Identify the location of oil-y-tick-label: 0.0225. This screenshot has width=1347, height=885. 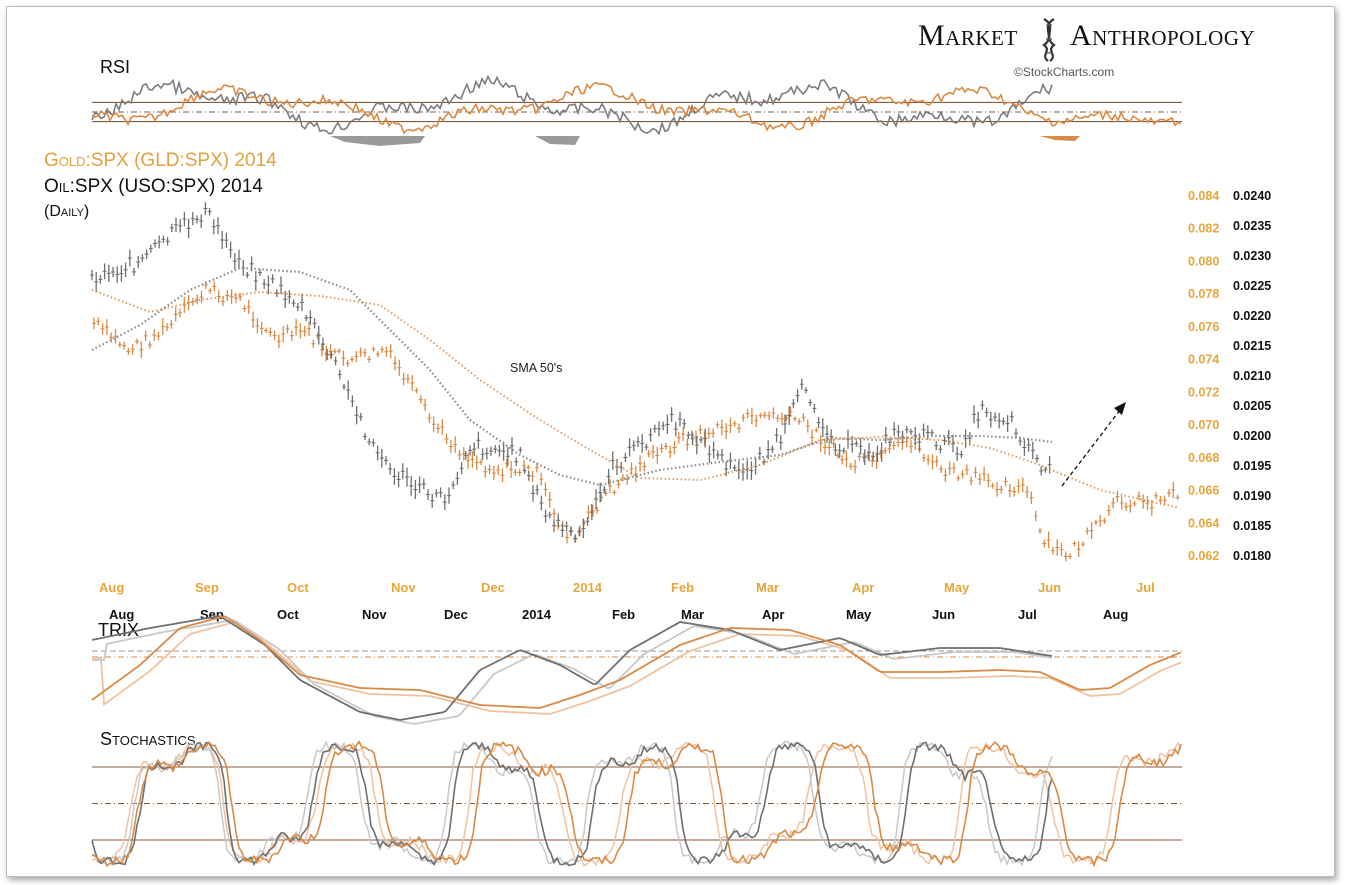
(1252, 286).